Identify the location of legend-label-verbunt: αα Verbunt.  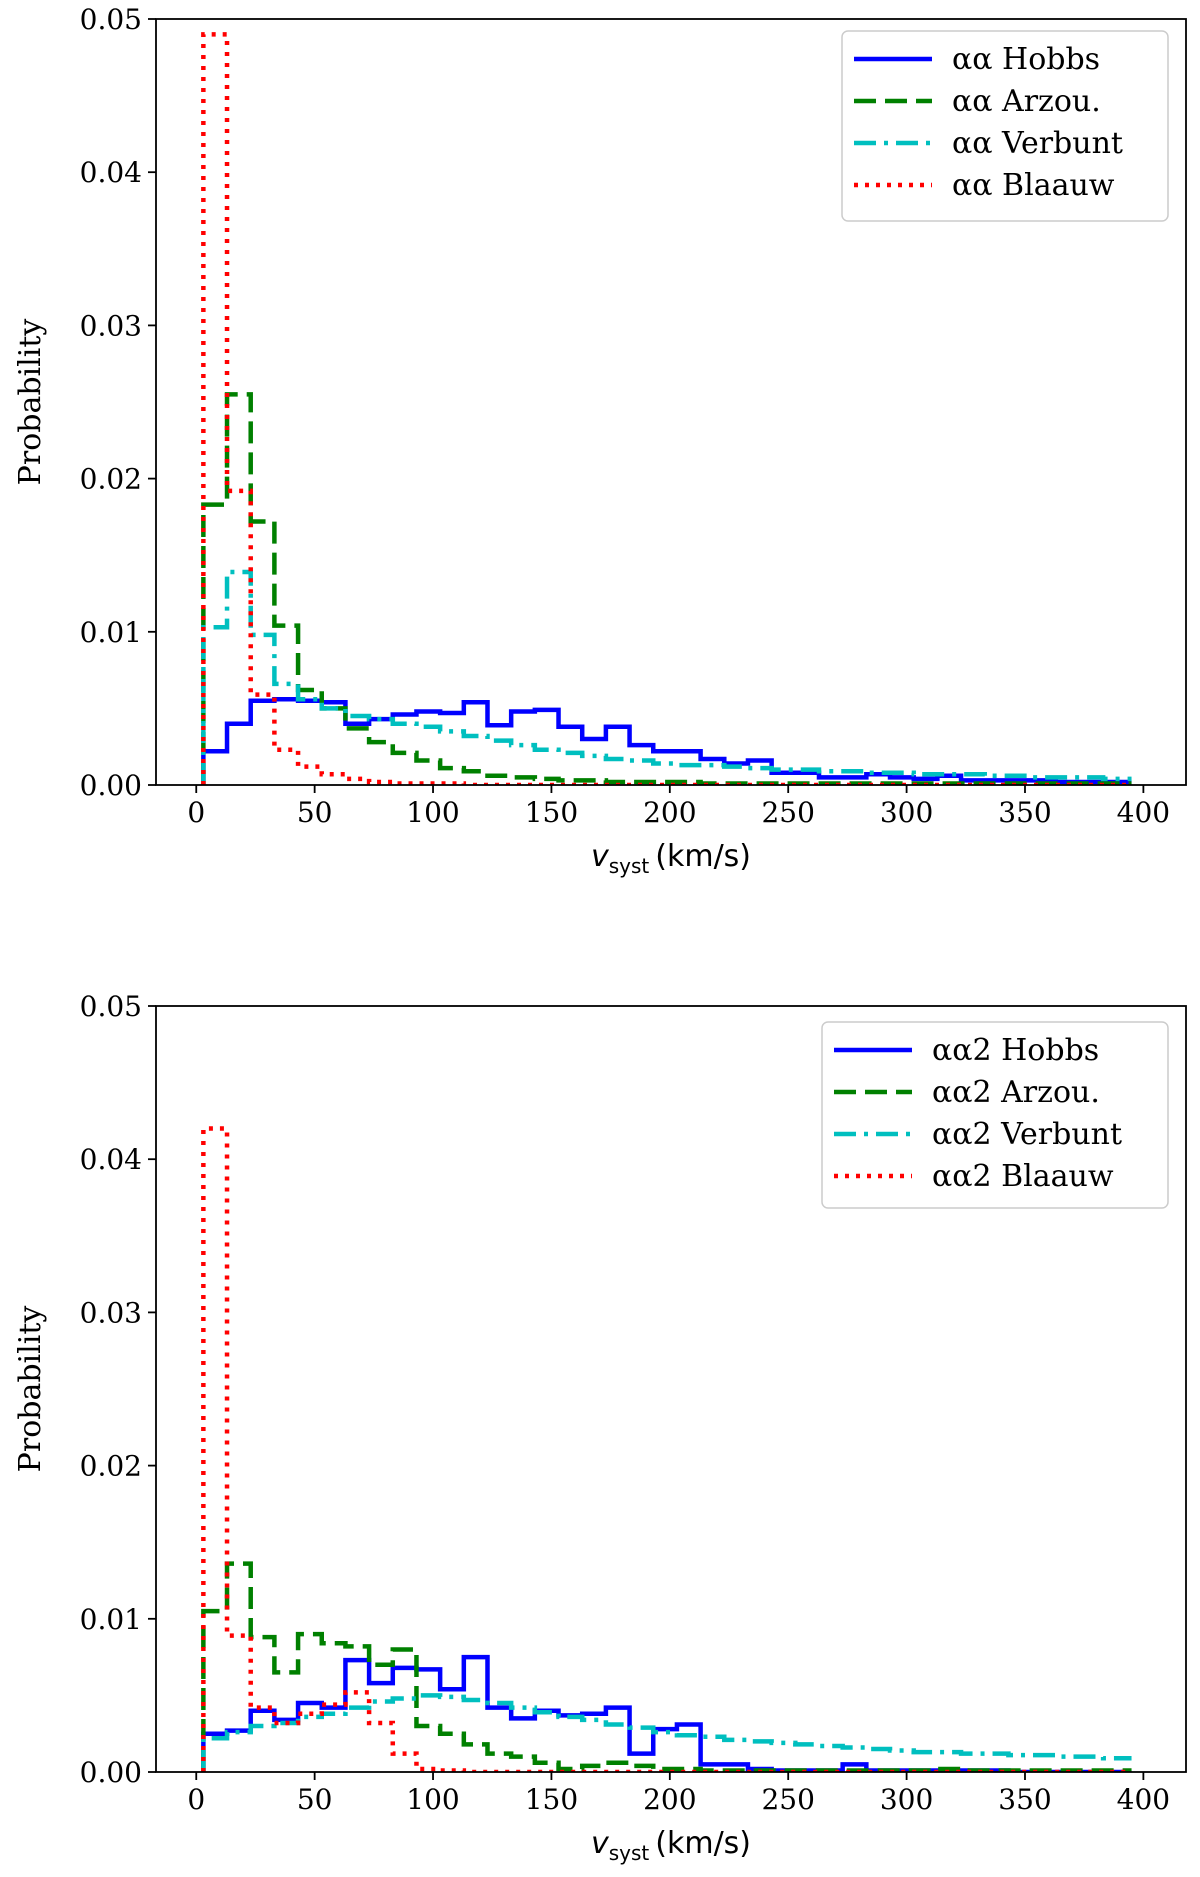
(1037, 143).